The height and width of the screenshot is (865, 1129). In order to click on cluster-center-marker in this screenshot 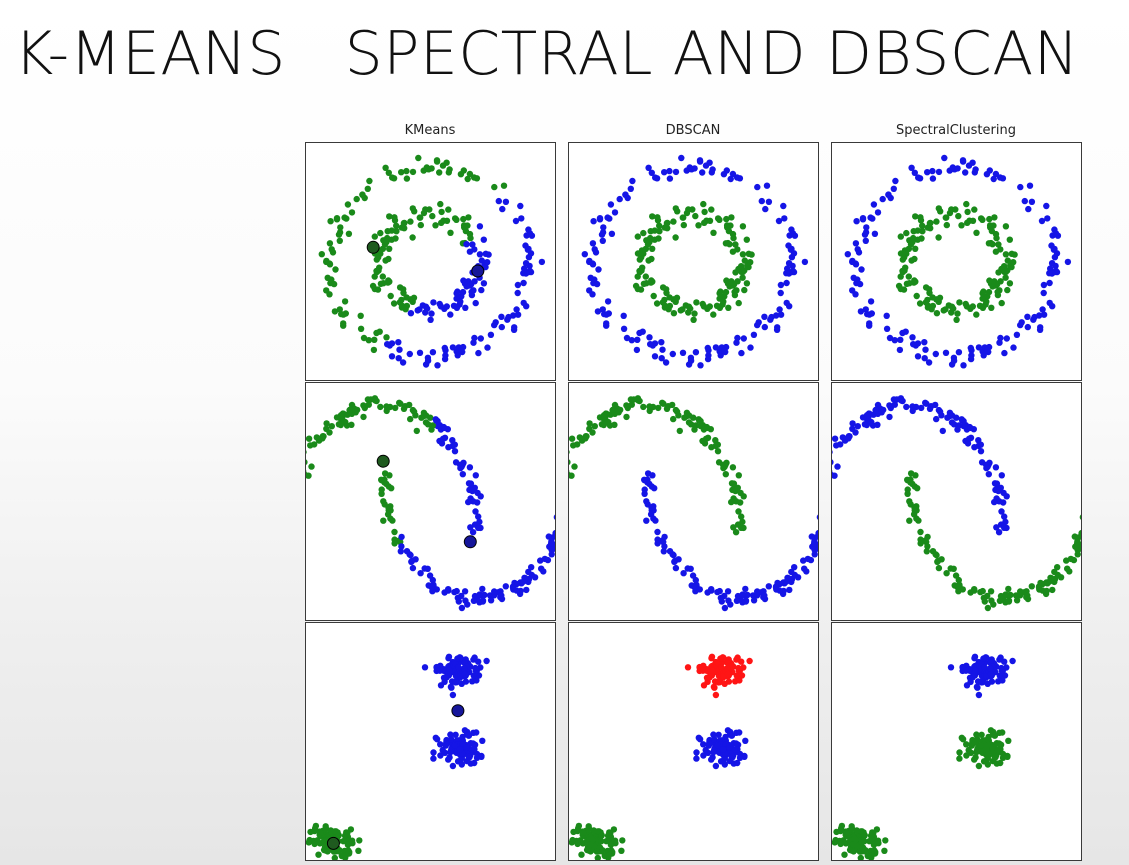, I will do `click(333, 843)`.